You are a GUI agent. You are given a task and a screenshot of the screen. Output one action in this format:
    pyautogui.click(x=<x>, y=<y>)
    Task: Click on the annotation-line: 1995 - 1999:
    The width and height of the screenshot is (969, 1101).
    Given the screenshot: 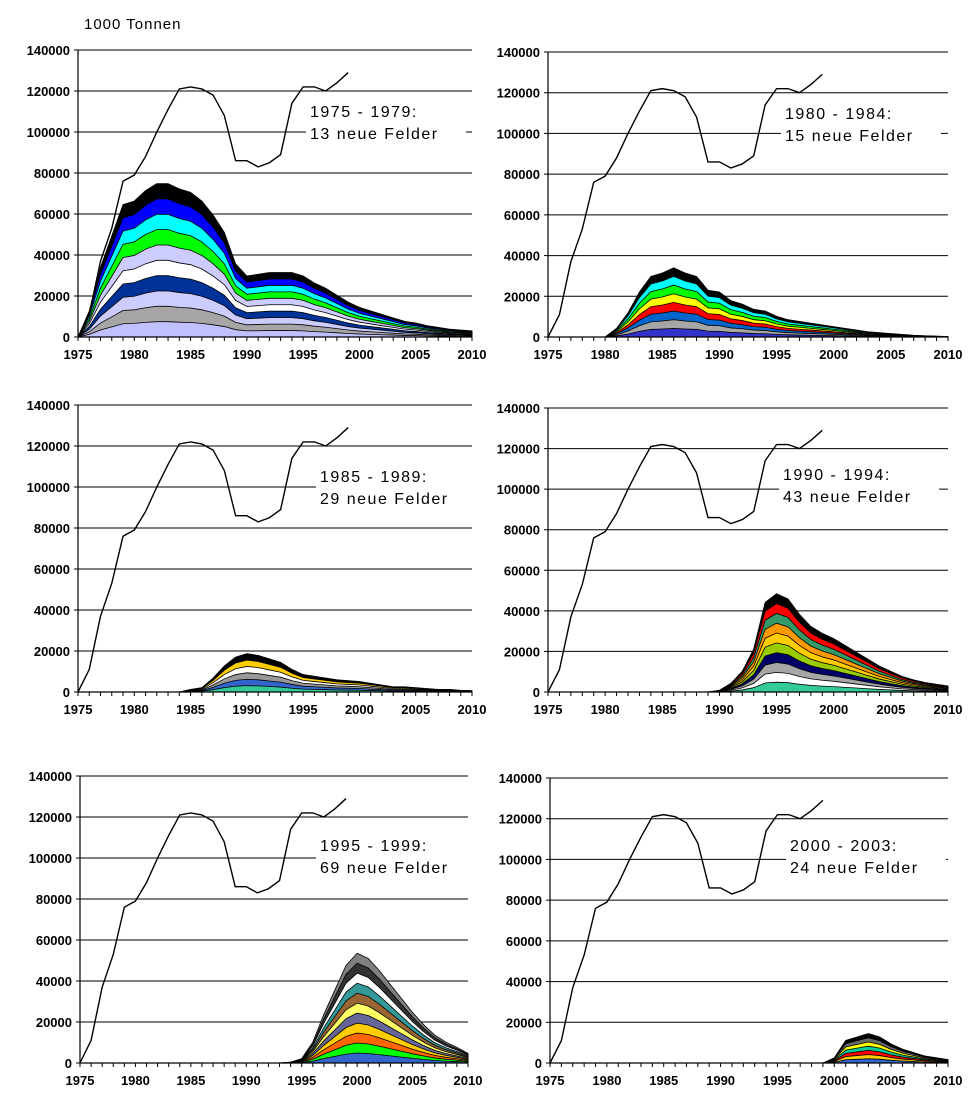 What is the action you would take?
    pyautogui.click(x=374, y=846)
    